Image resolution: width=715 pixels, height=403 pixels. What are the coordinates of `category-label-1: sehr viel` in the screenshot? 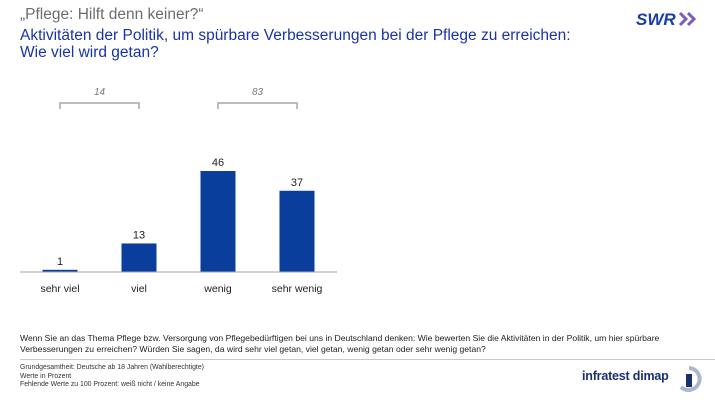 It's located at (59, 289).